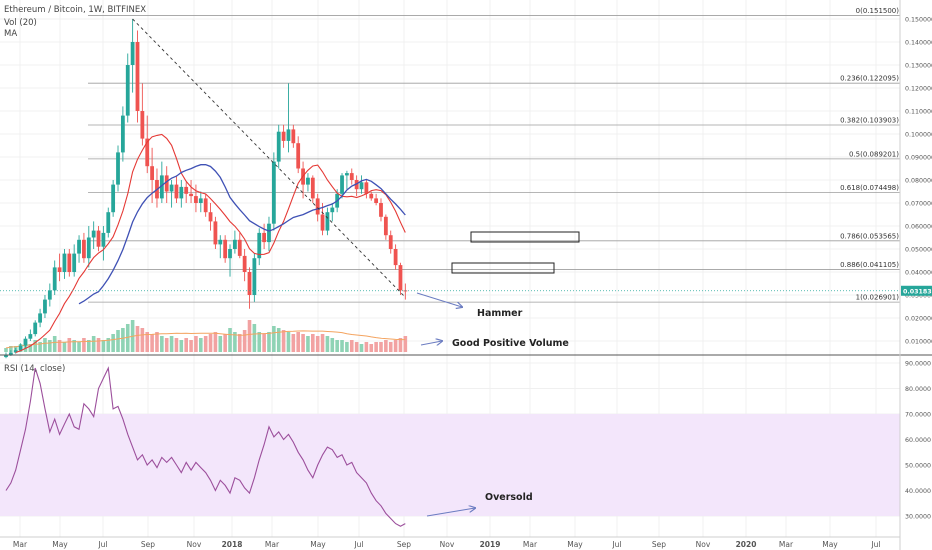  Describe the element at coordinates (918, 20) in the screenshot. I see `price-tick-label: 0.150000` at that location.